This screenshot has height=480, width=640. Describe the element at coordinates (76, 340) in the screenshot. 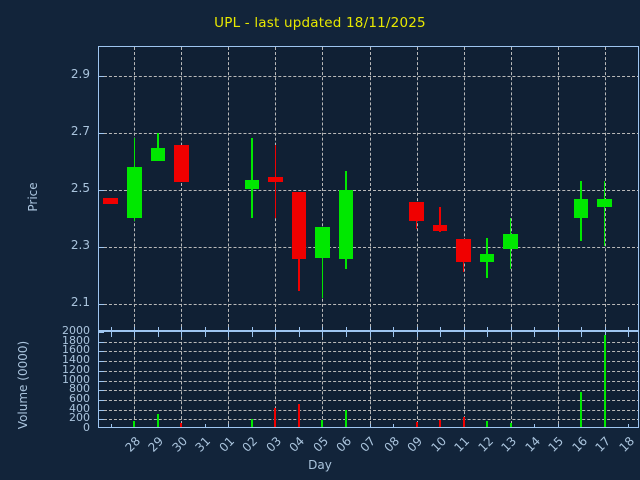

I see `volume-tick-label: 1800` at that location.